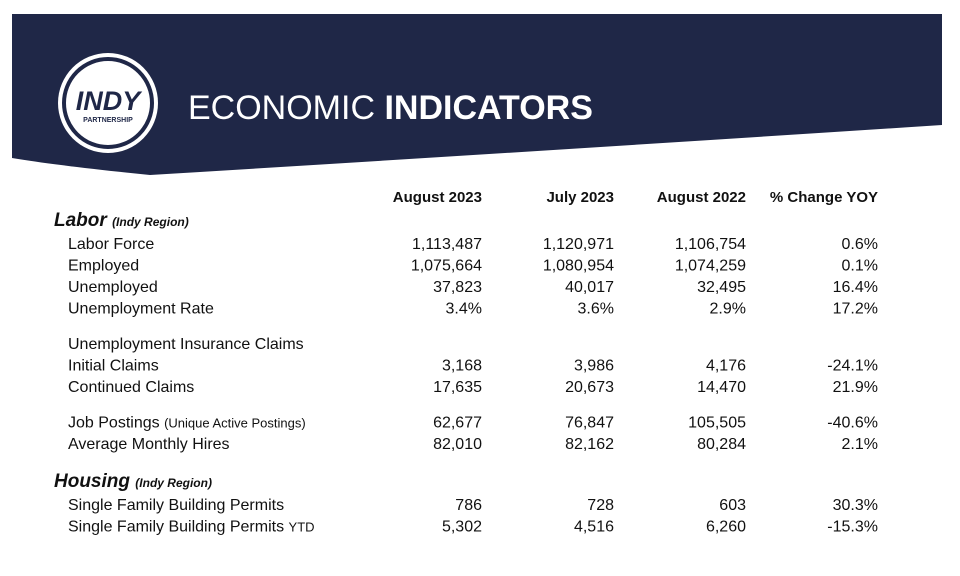  What do you see at coordinates (594, 527) in the screenshot?
I see `cell-value: 4,516` at bounding box center [594, 527].